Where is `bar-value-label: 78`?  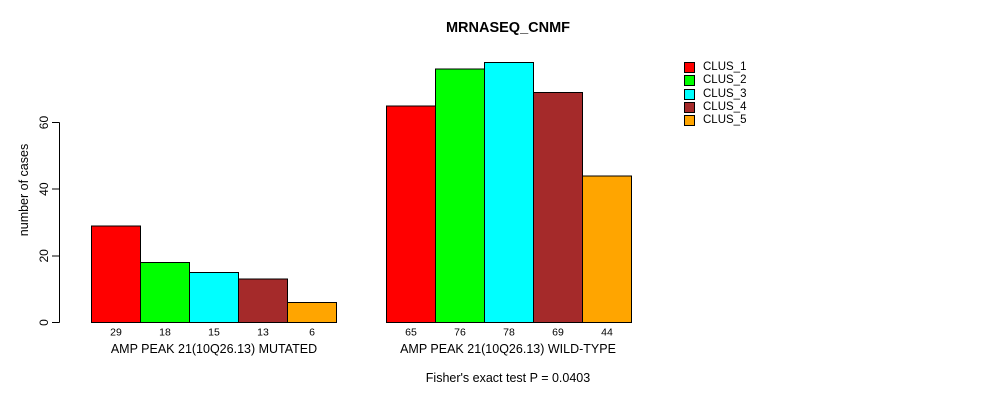 bar-value-label: 78 is located at coordinates (509, 333).